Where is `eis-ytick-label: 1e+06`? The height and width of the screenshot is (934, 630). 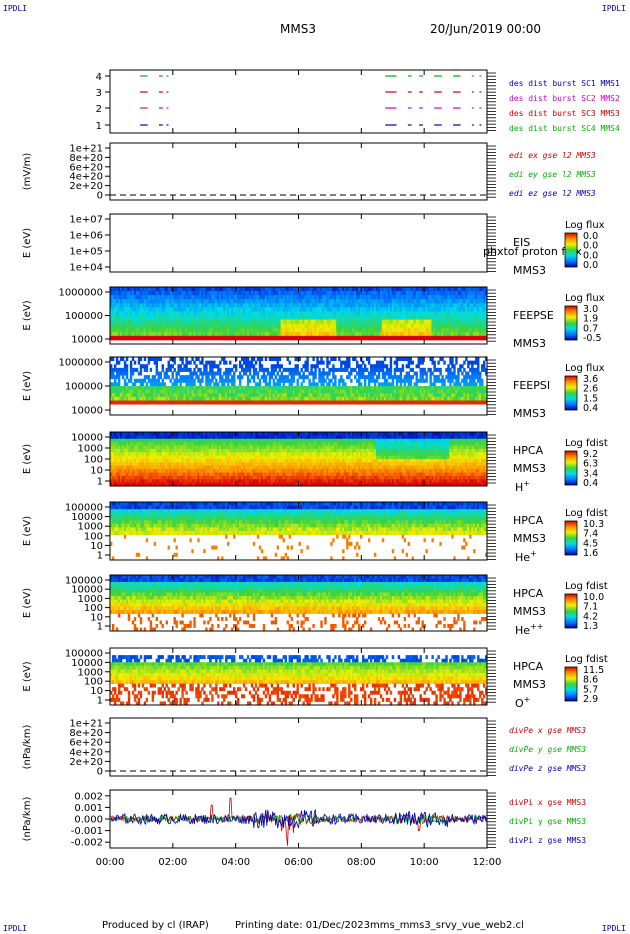 eis-ytick-label: 1e+06 is located at coordinates (86, 236).